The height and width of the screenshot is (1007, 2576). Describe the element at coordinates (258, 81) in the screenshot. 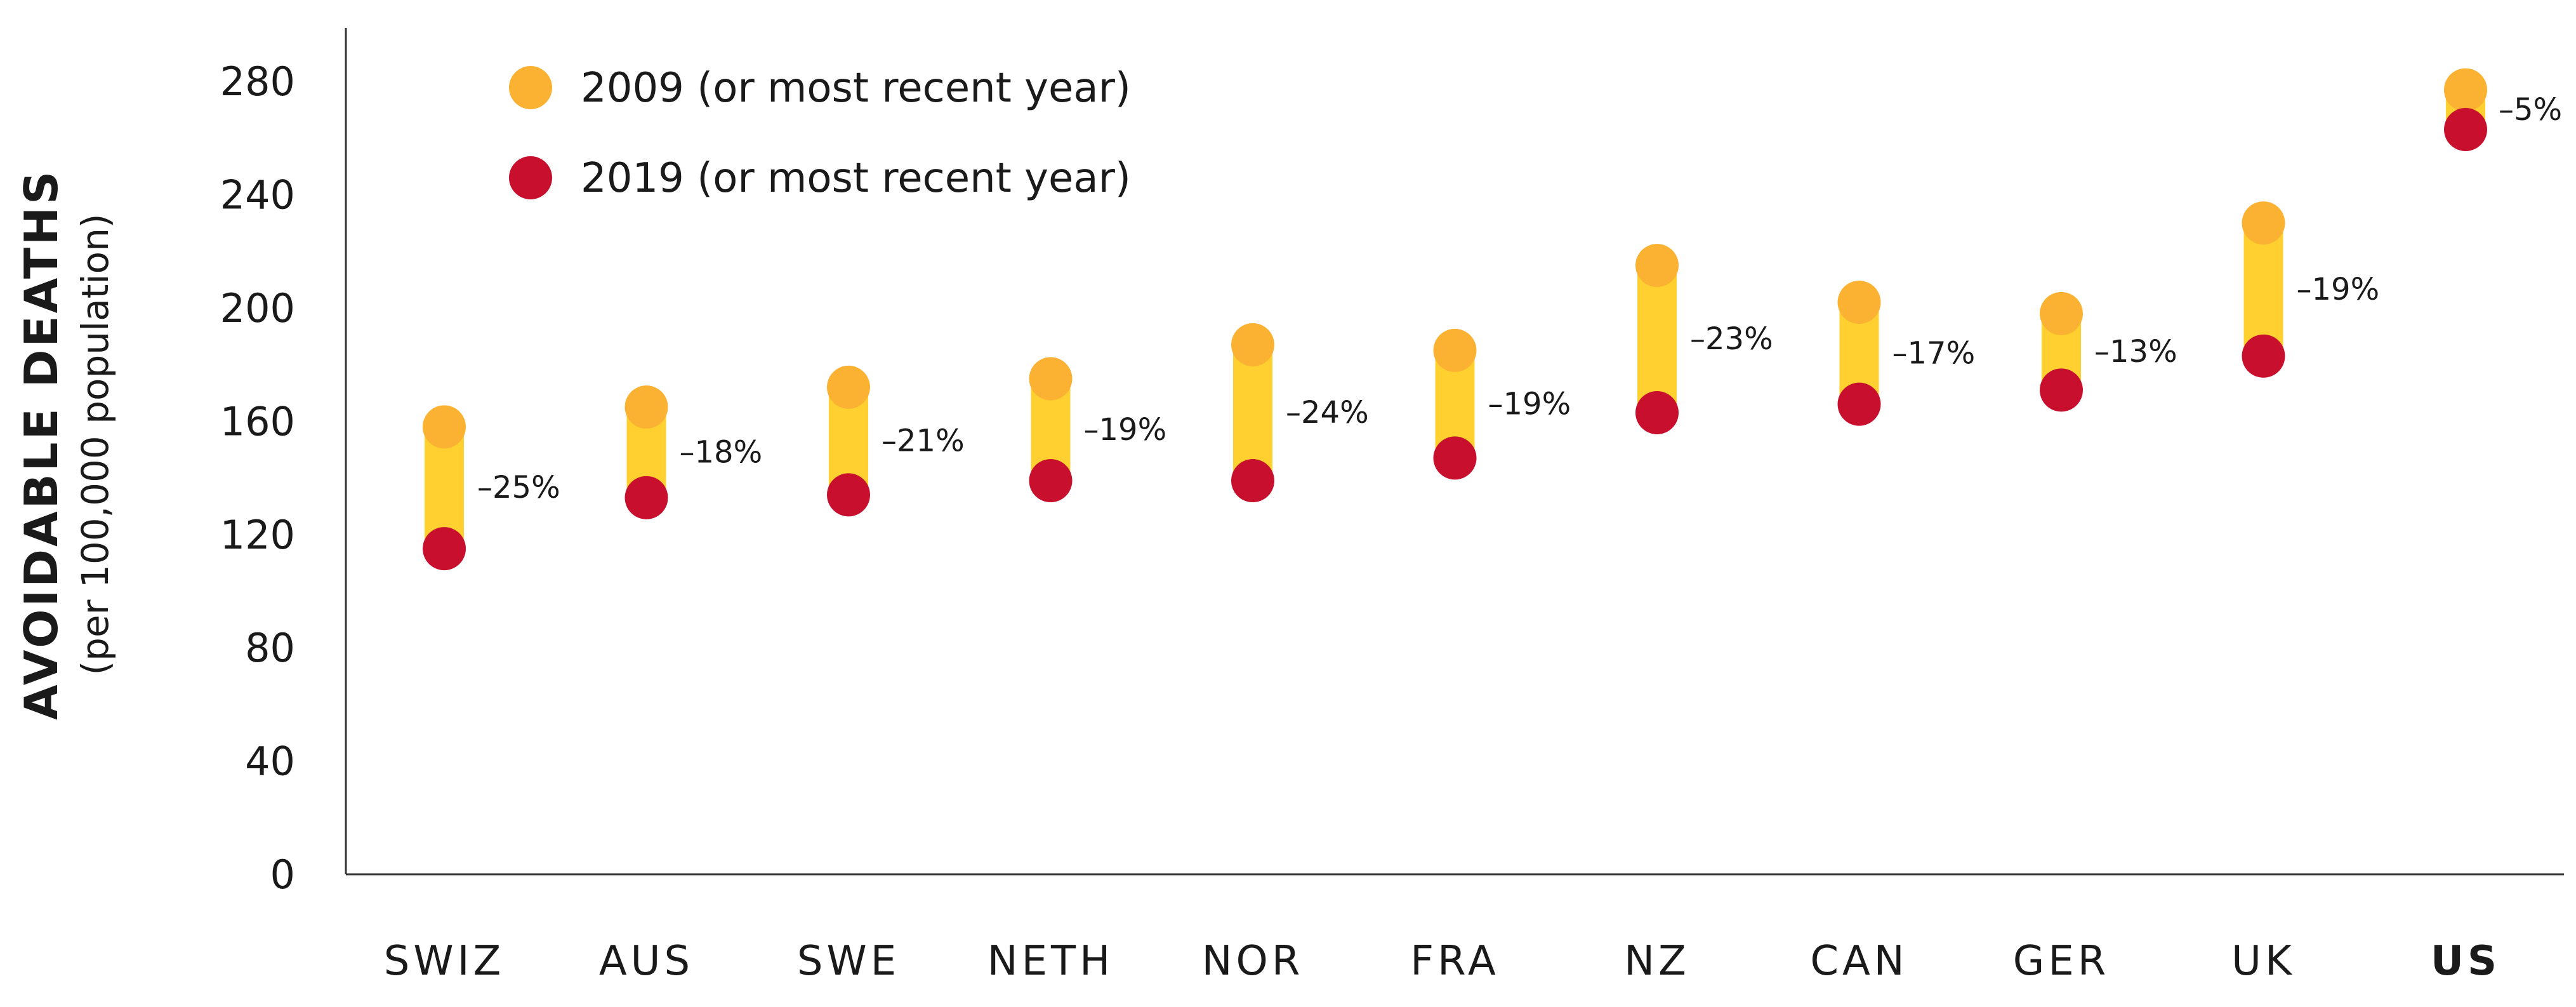

I see `y-tick-label: 280` at that location.